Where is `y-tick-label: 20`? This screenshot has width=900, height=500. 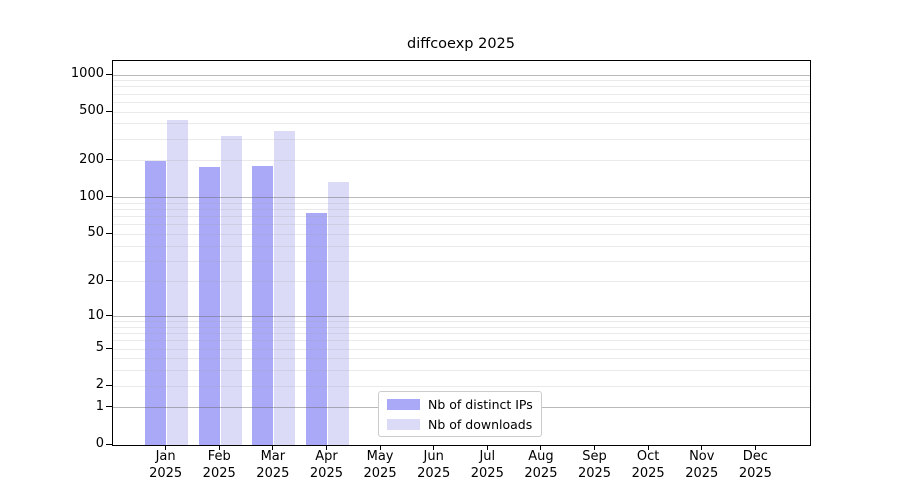
y-tick-label: 20 is located at coordinates (95, 280).